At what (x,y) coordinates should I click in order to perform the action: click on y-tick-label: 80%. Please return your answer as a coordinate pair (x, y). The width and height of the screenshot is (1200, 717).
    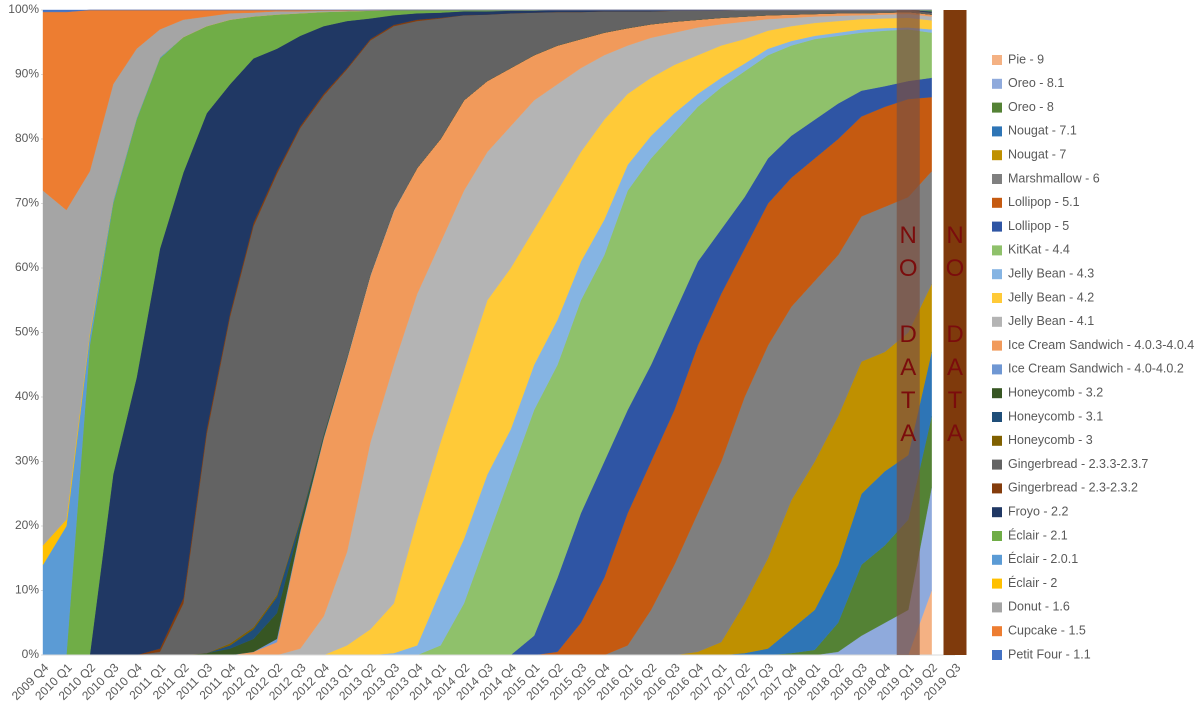
    Looking at the image, I should click on (27, 138).